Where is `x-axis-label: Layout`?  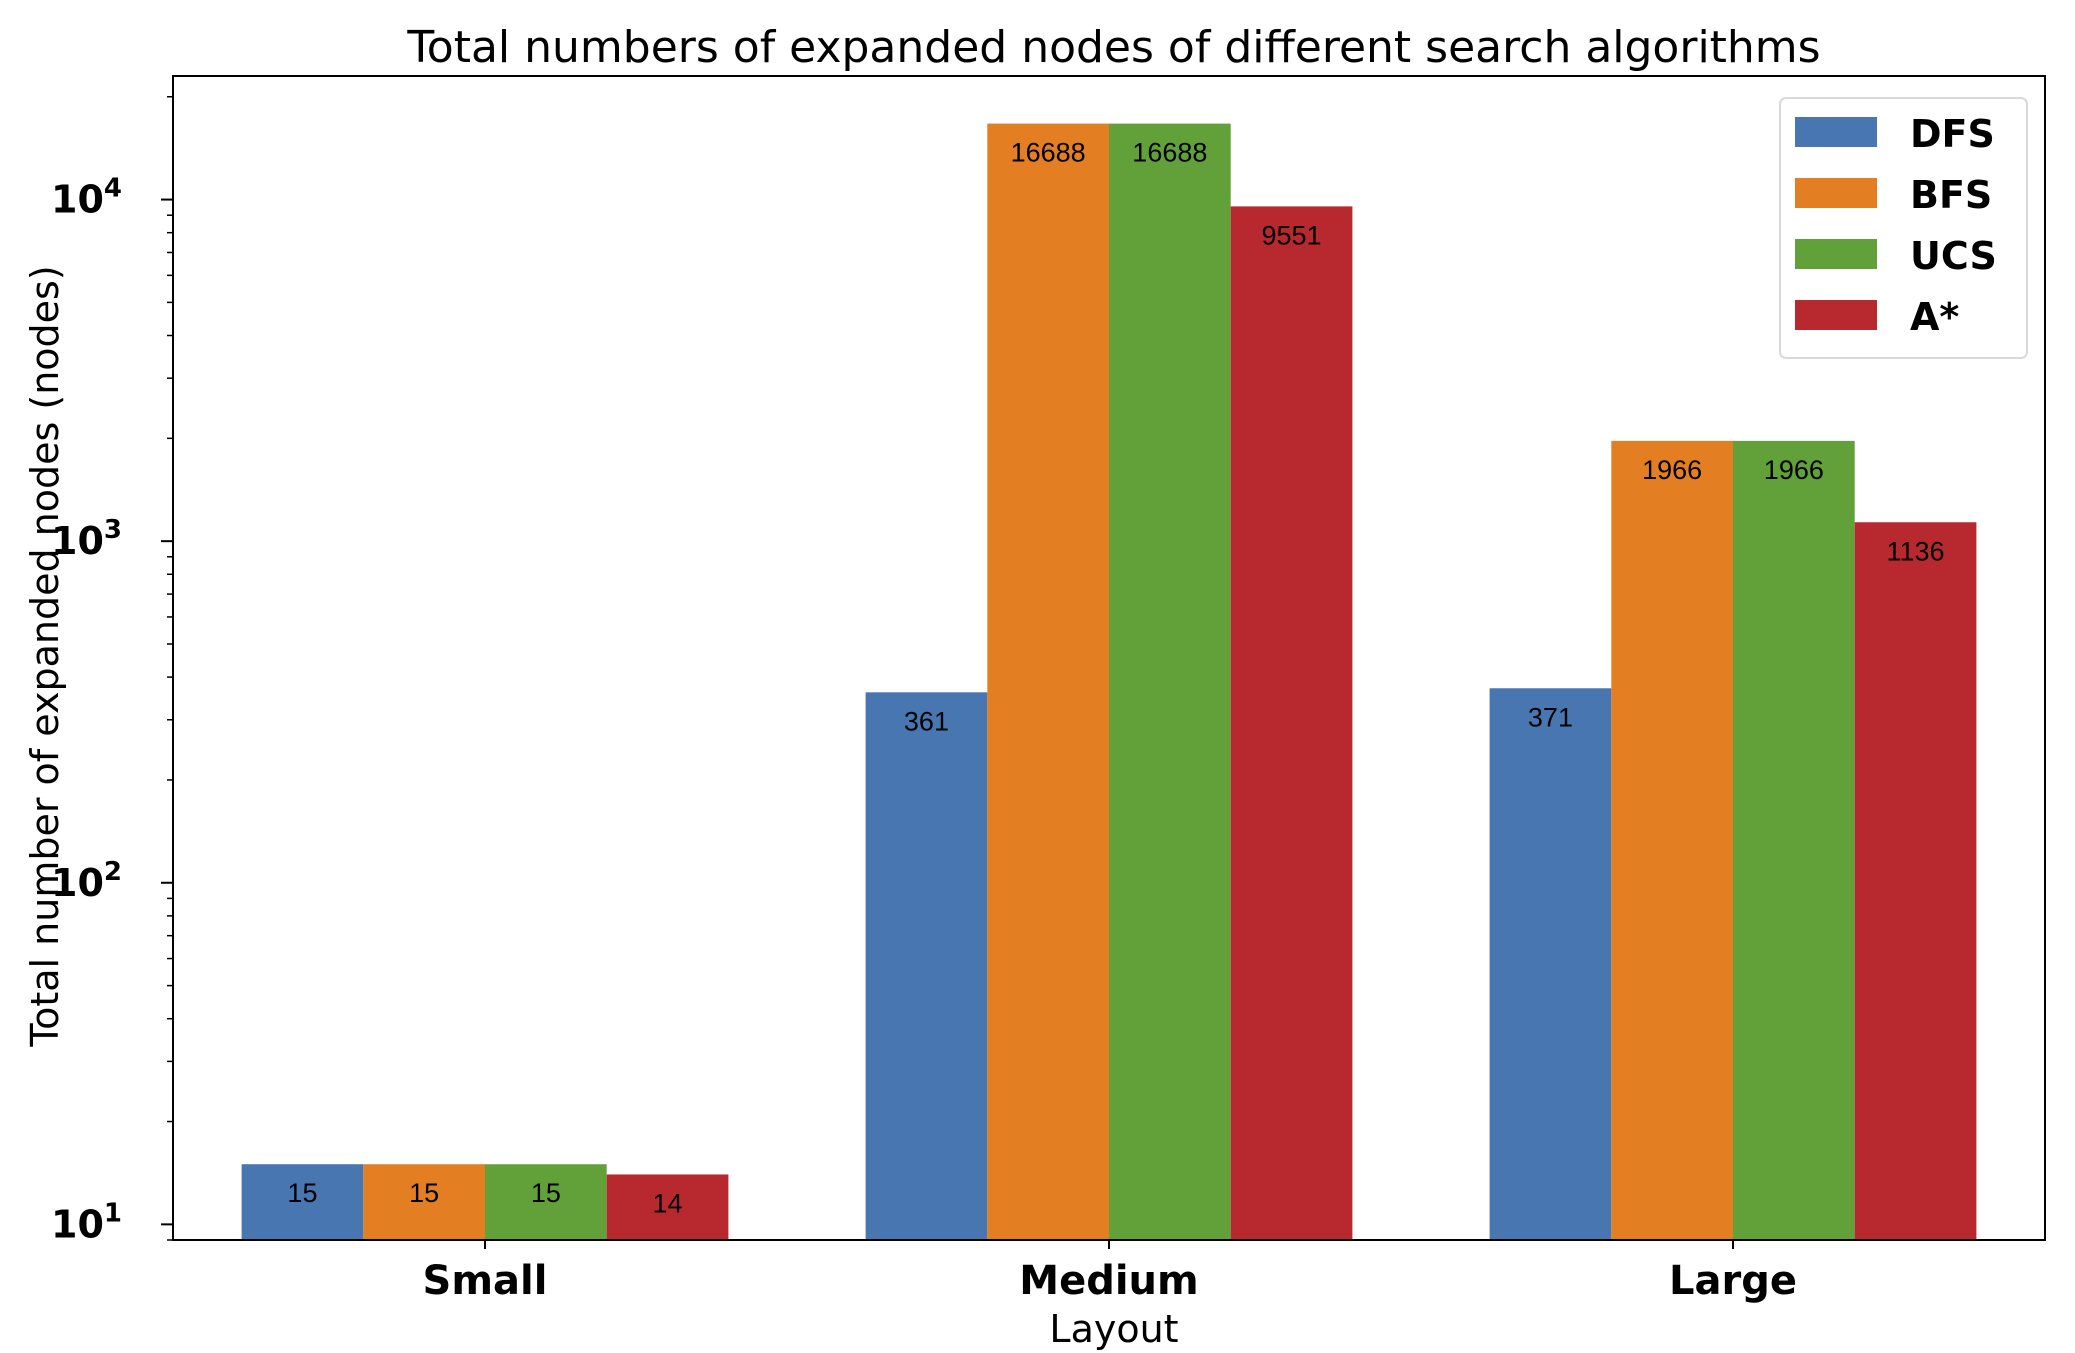 x-axis-label: Layout is located at coordinates (1113, 1329).